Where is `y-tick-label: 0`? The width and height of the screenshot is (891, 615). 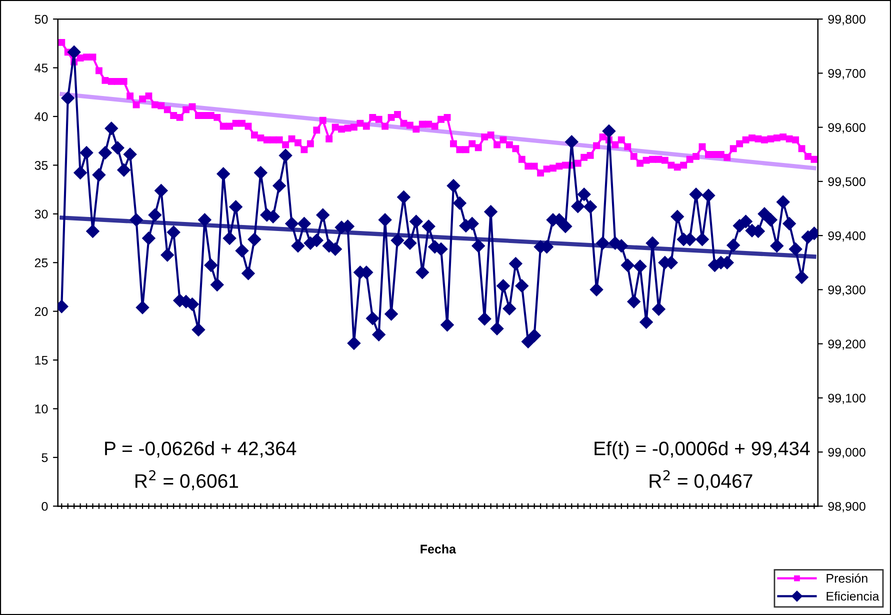
y-tick-label: 0 is located at coordinates (45, 506).